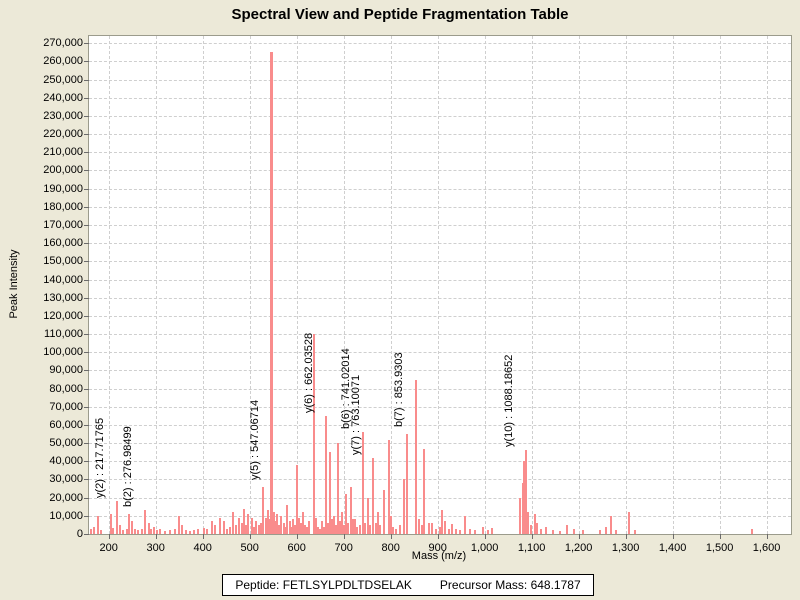 This screenshot has width=800, height=600. What do you see at coordinates (63, 170) in the screenshot?
I see `y-axis-tick-label: 200,000` at bounding box center [63, 170].